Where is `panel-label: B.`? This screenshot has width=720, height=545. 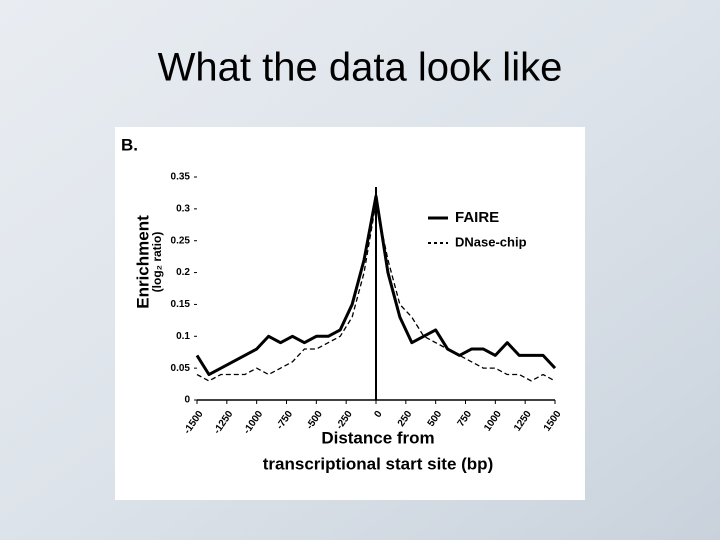
panel-label: B. is located at coordinates (129, 144).